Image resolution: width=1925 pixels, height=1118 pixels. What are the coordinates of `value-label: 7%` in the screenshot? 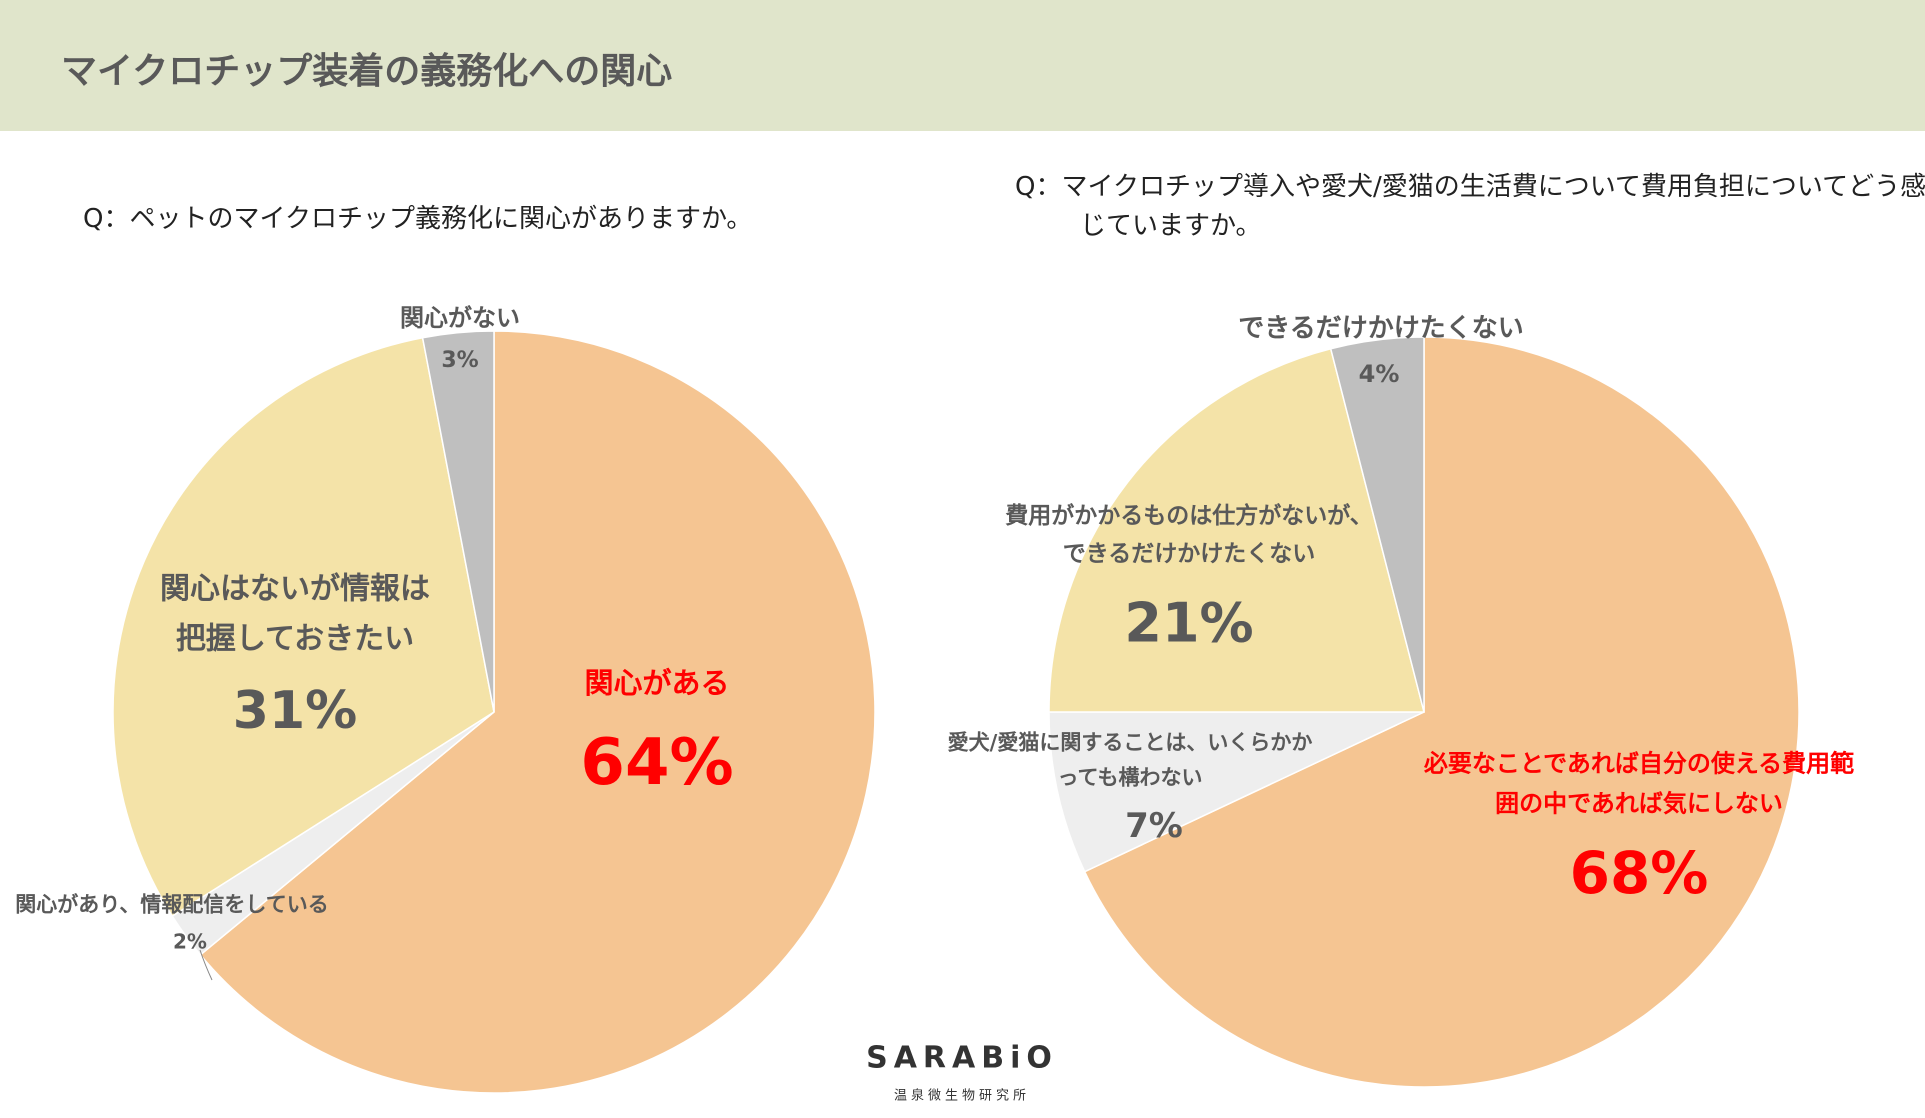 It's located at (1154, 825).